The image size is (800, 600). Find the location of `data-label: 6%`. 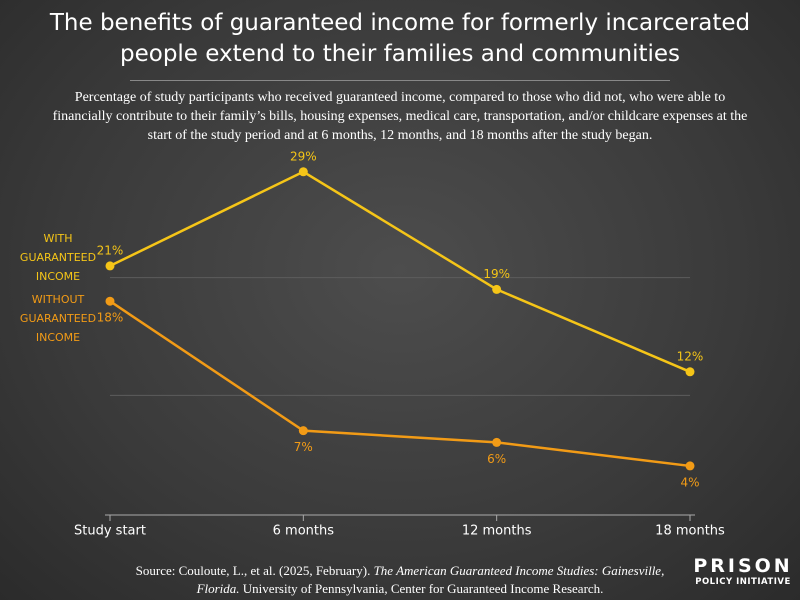

data-label: 6% is located at coordinates (496, 459).